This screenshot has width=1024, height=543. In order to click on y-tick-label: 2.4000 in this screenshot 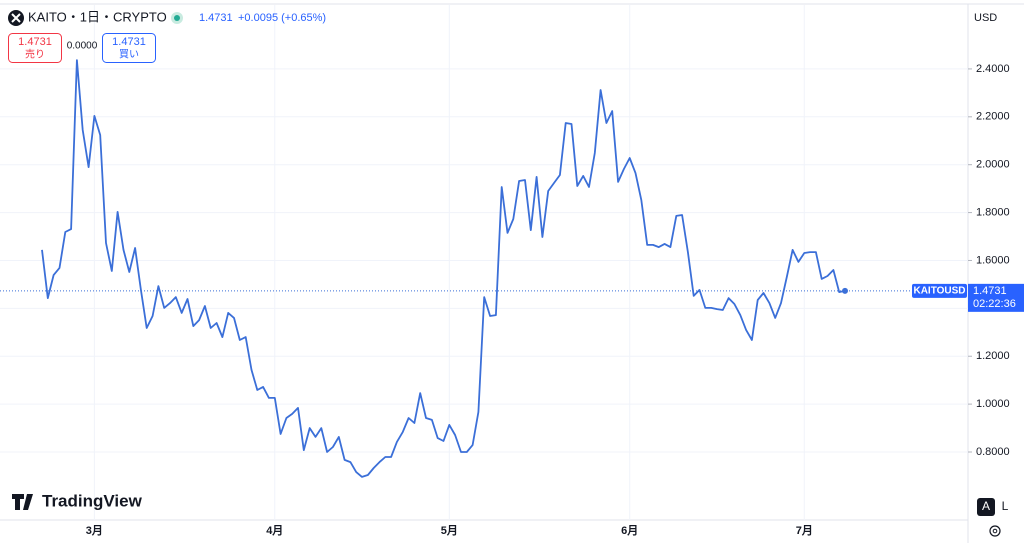, I will do `click(993, 69)`.